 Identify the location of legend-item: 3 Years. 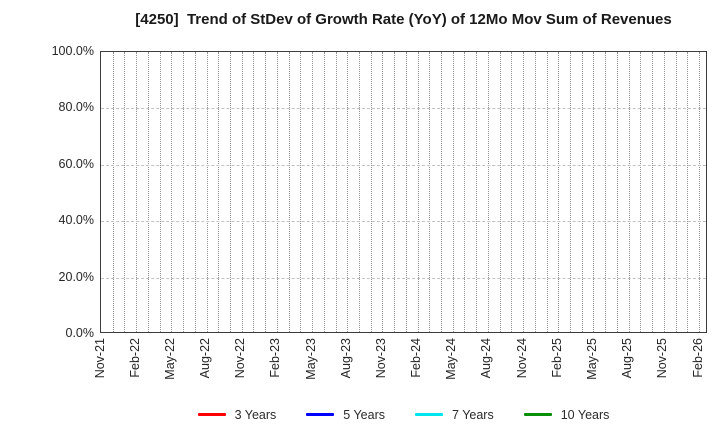
(237, 414).